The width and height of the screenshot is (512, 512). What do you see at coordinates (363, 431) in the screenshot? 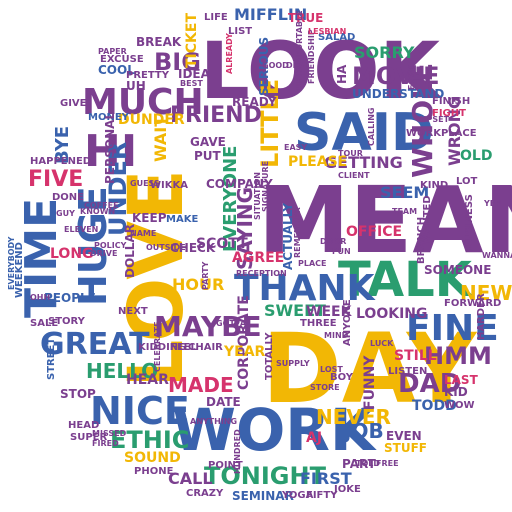
I see `word-job: JOB` at bounding box center [363, 431].